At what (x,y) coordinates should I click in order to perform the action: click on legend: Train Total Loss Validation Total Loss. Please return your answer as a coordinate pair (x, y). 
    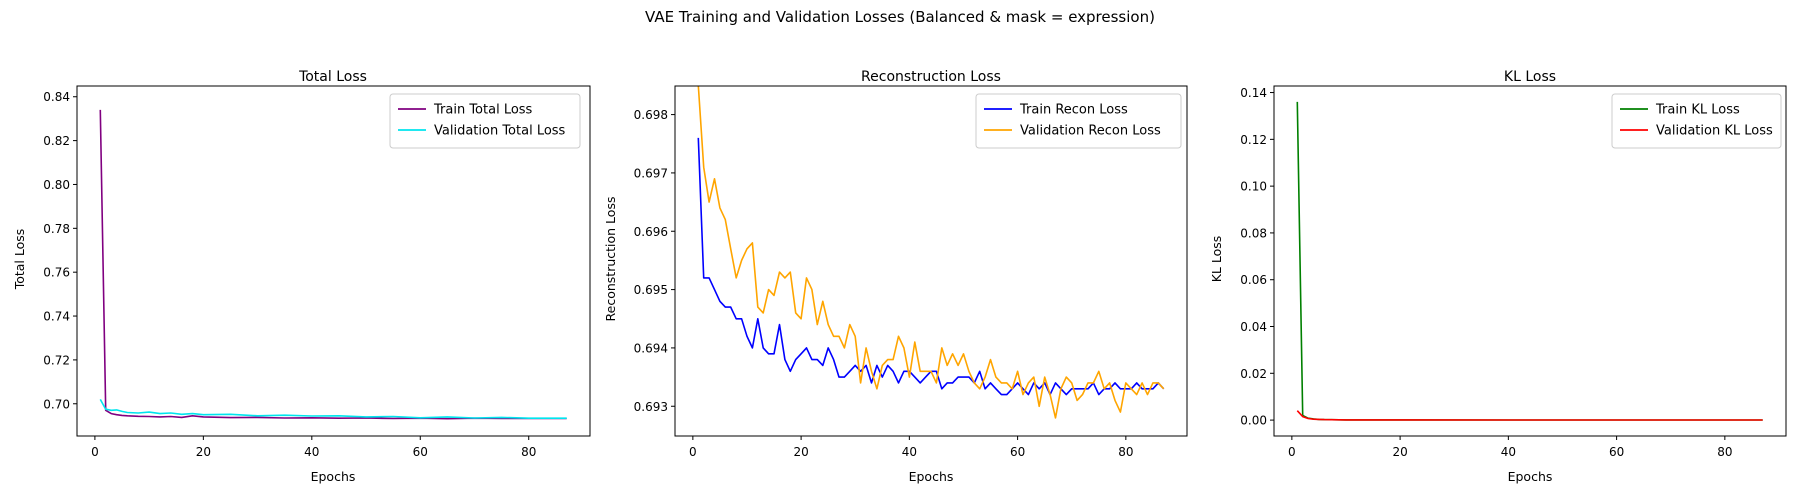
    Looking at the image, I should click on (485, 121).